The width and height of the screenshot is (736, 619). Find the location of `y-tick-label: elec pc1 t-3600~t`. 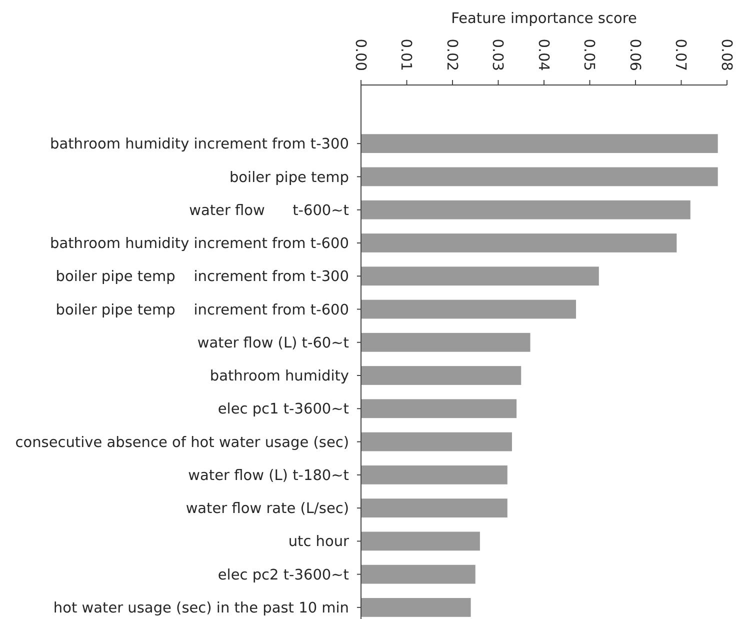

y-tick-label: elec pc1 t-3600~t is located at coordinates (284, 410).